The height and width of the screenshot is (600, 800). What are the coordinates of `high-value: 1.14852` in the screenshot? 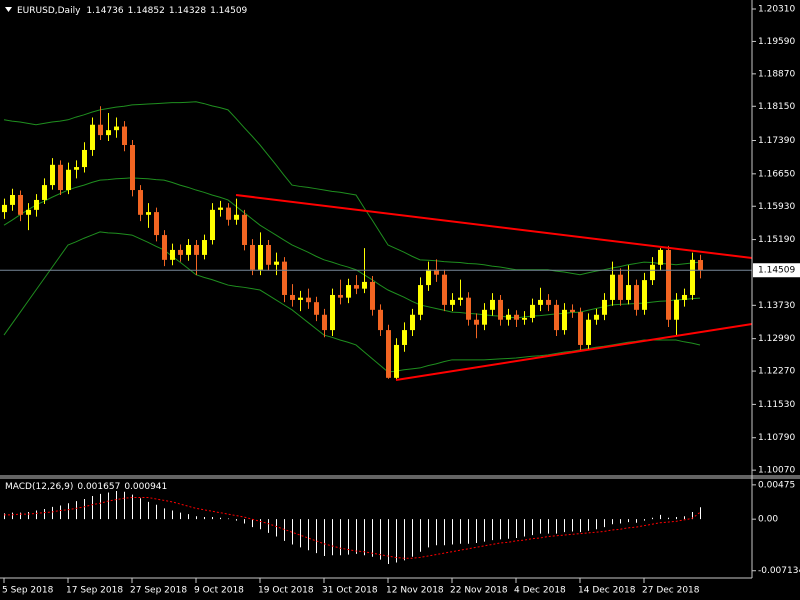 It's located at (146, 11).